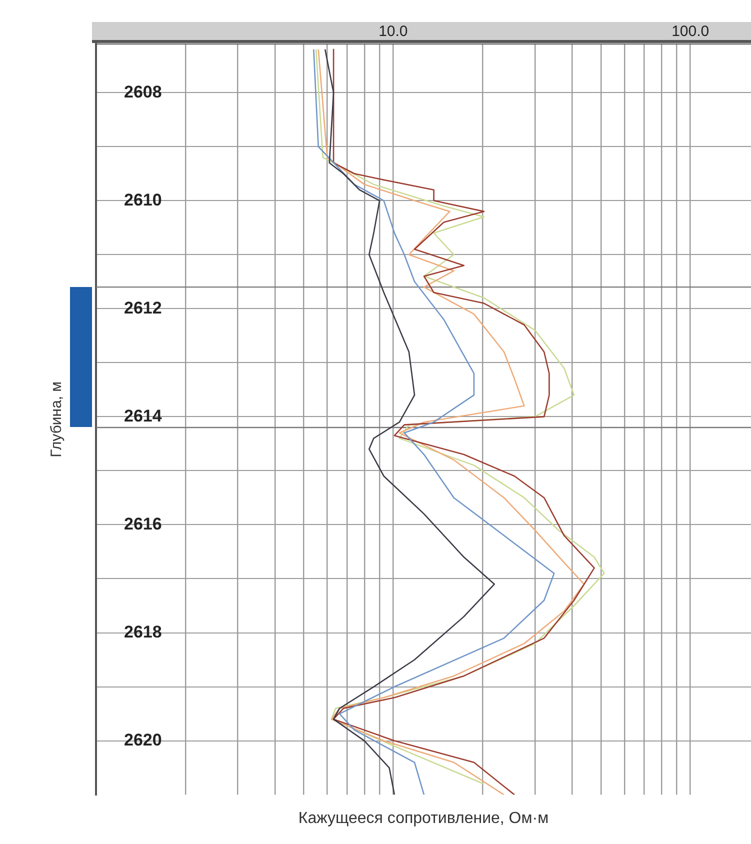 Image resolution: width=751 pixels, height=844 pixels. I want to click on y-tick-label: 2610, so click(143, 200).